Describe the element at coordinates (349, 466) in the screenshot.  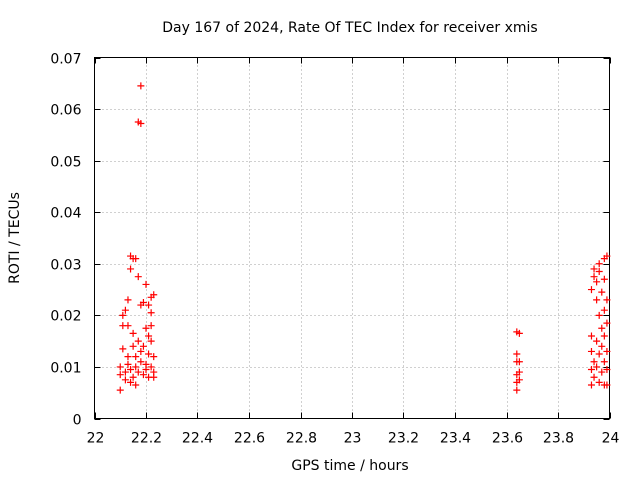
I see `x-axis-label: GPS time / hours` at that location.